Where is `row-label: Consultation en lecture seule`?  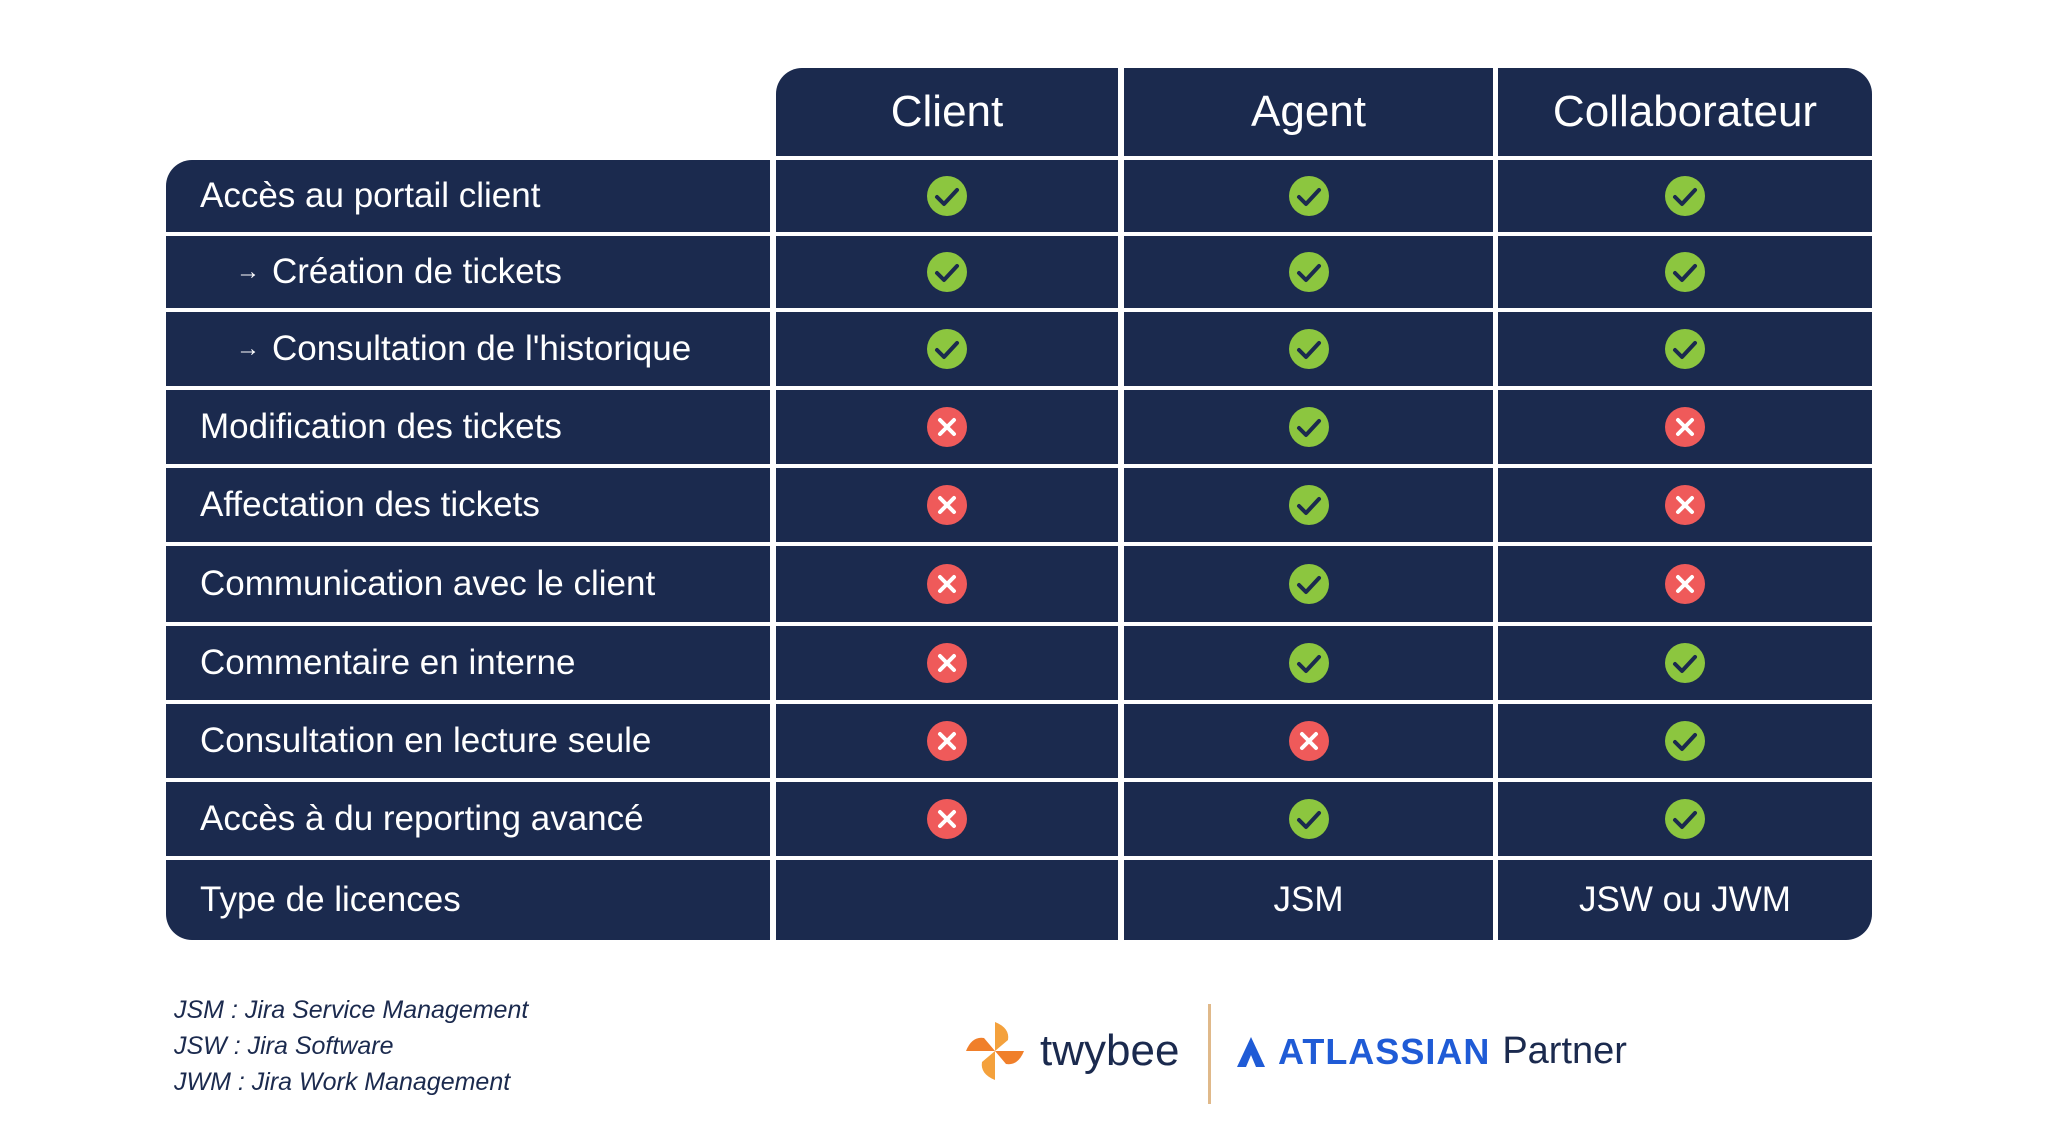
row-label: Consultation en lecture seule is located at coordinates (426, 740).